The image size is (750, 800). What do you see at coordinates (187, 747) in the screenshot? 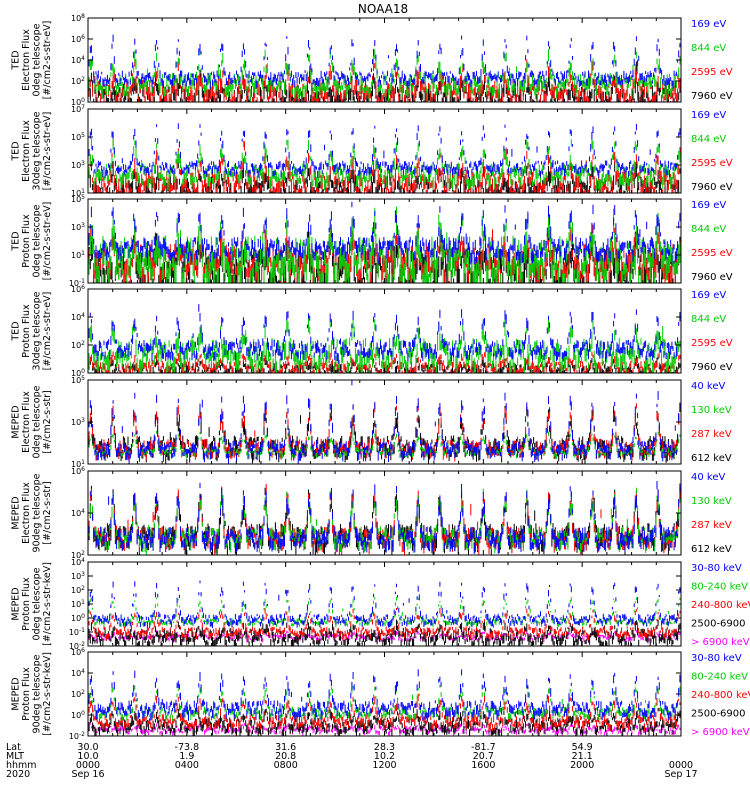
I see `x-tick-label-lat: -73.8` at bounding box center [187, 747].